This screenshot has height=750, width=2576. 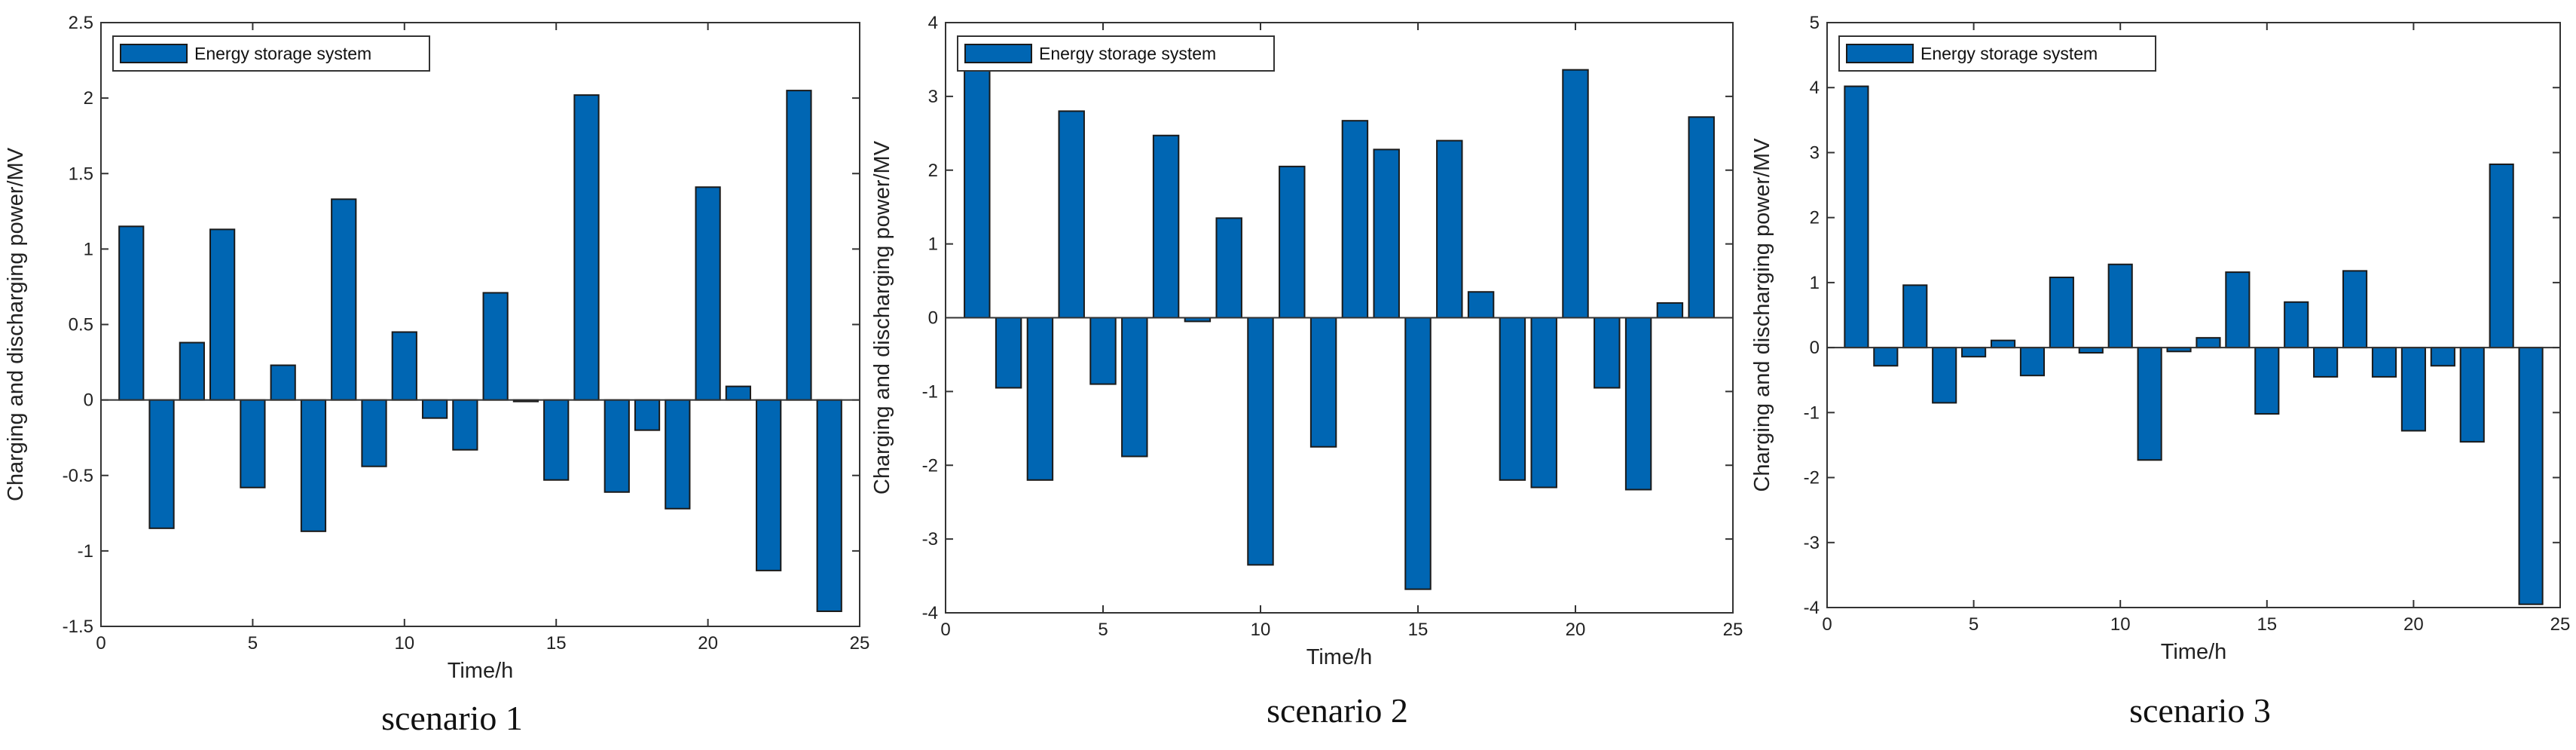 What do you see at coordinates (1815, 88) in the screenshot?
I see `y-tick-label: 4` at bounding box center [1815, 88].